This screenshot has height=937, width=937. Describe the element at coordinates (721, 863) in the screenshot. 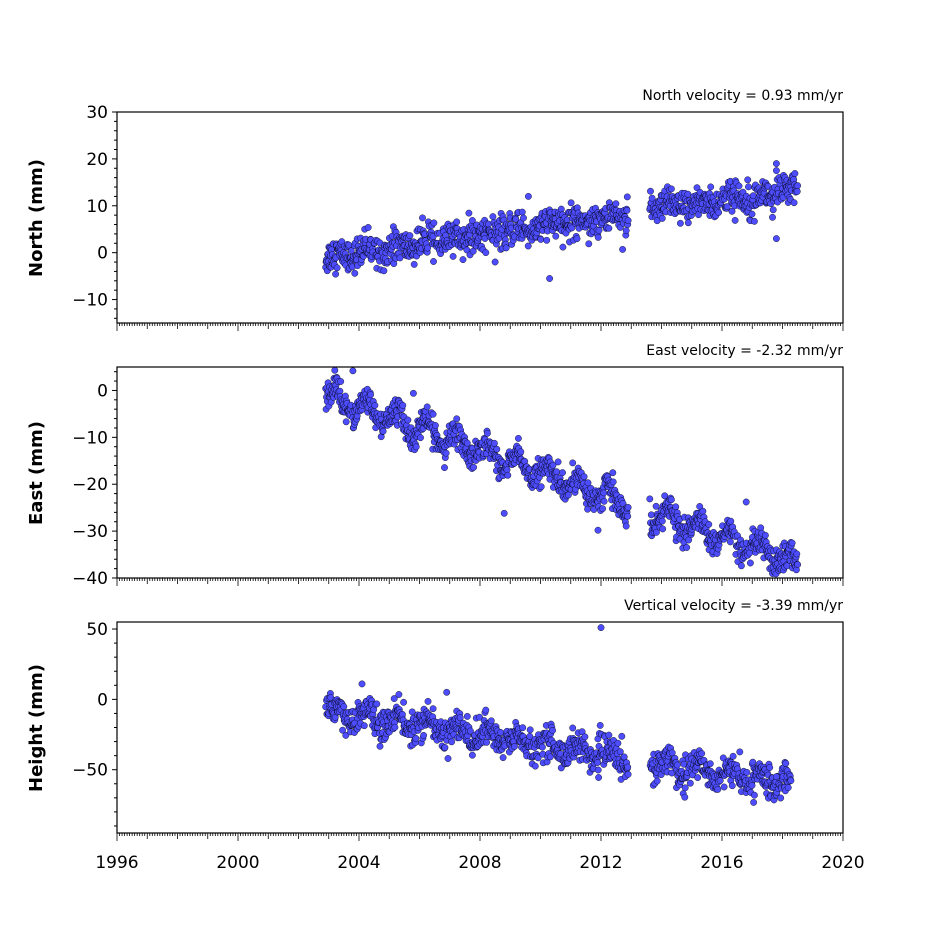

I see `x-tick-label: 2016` at that location.